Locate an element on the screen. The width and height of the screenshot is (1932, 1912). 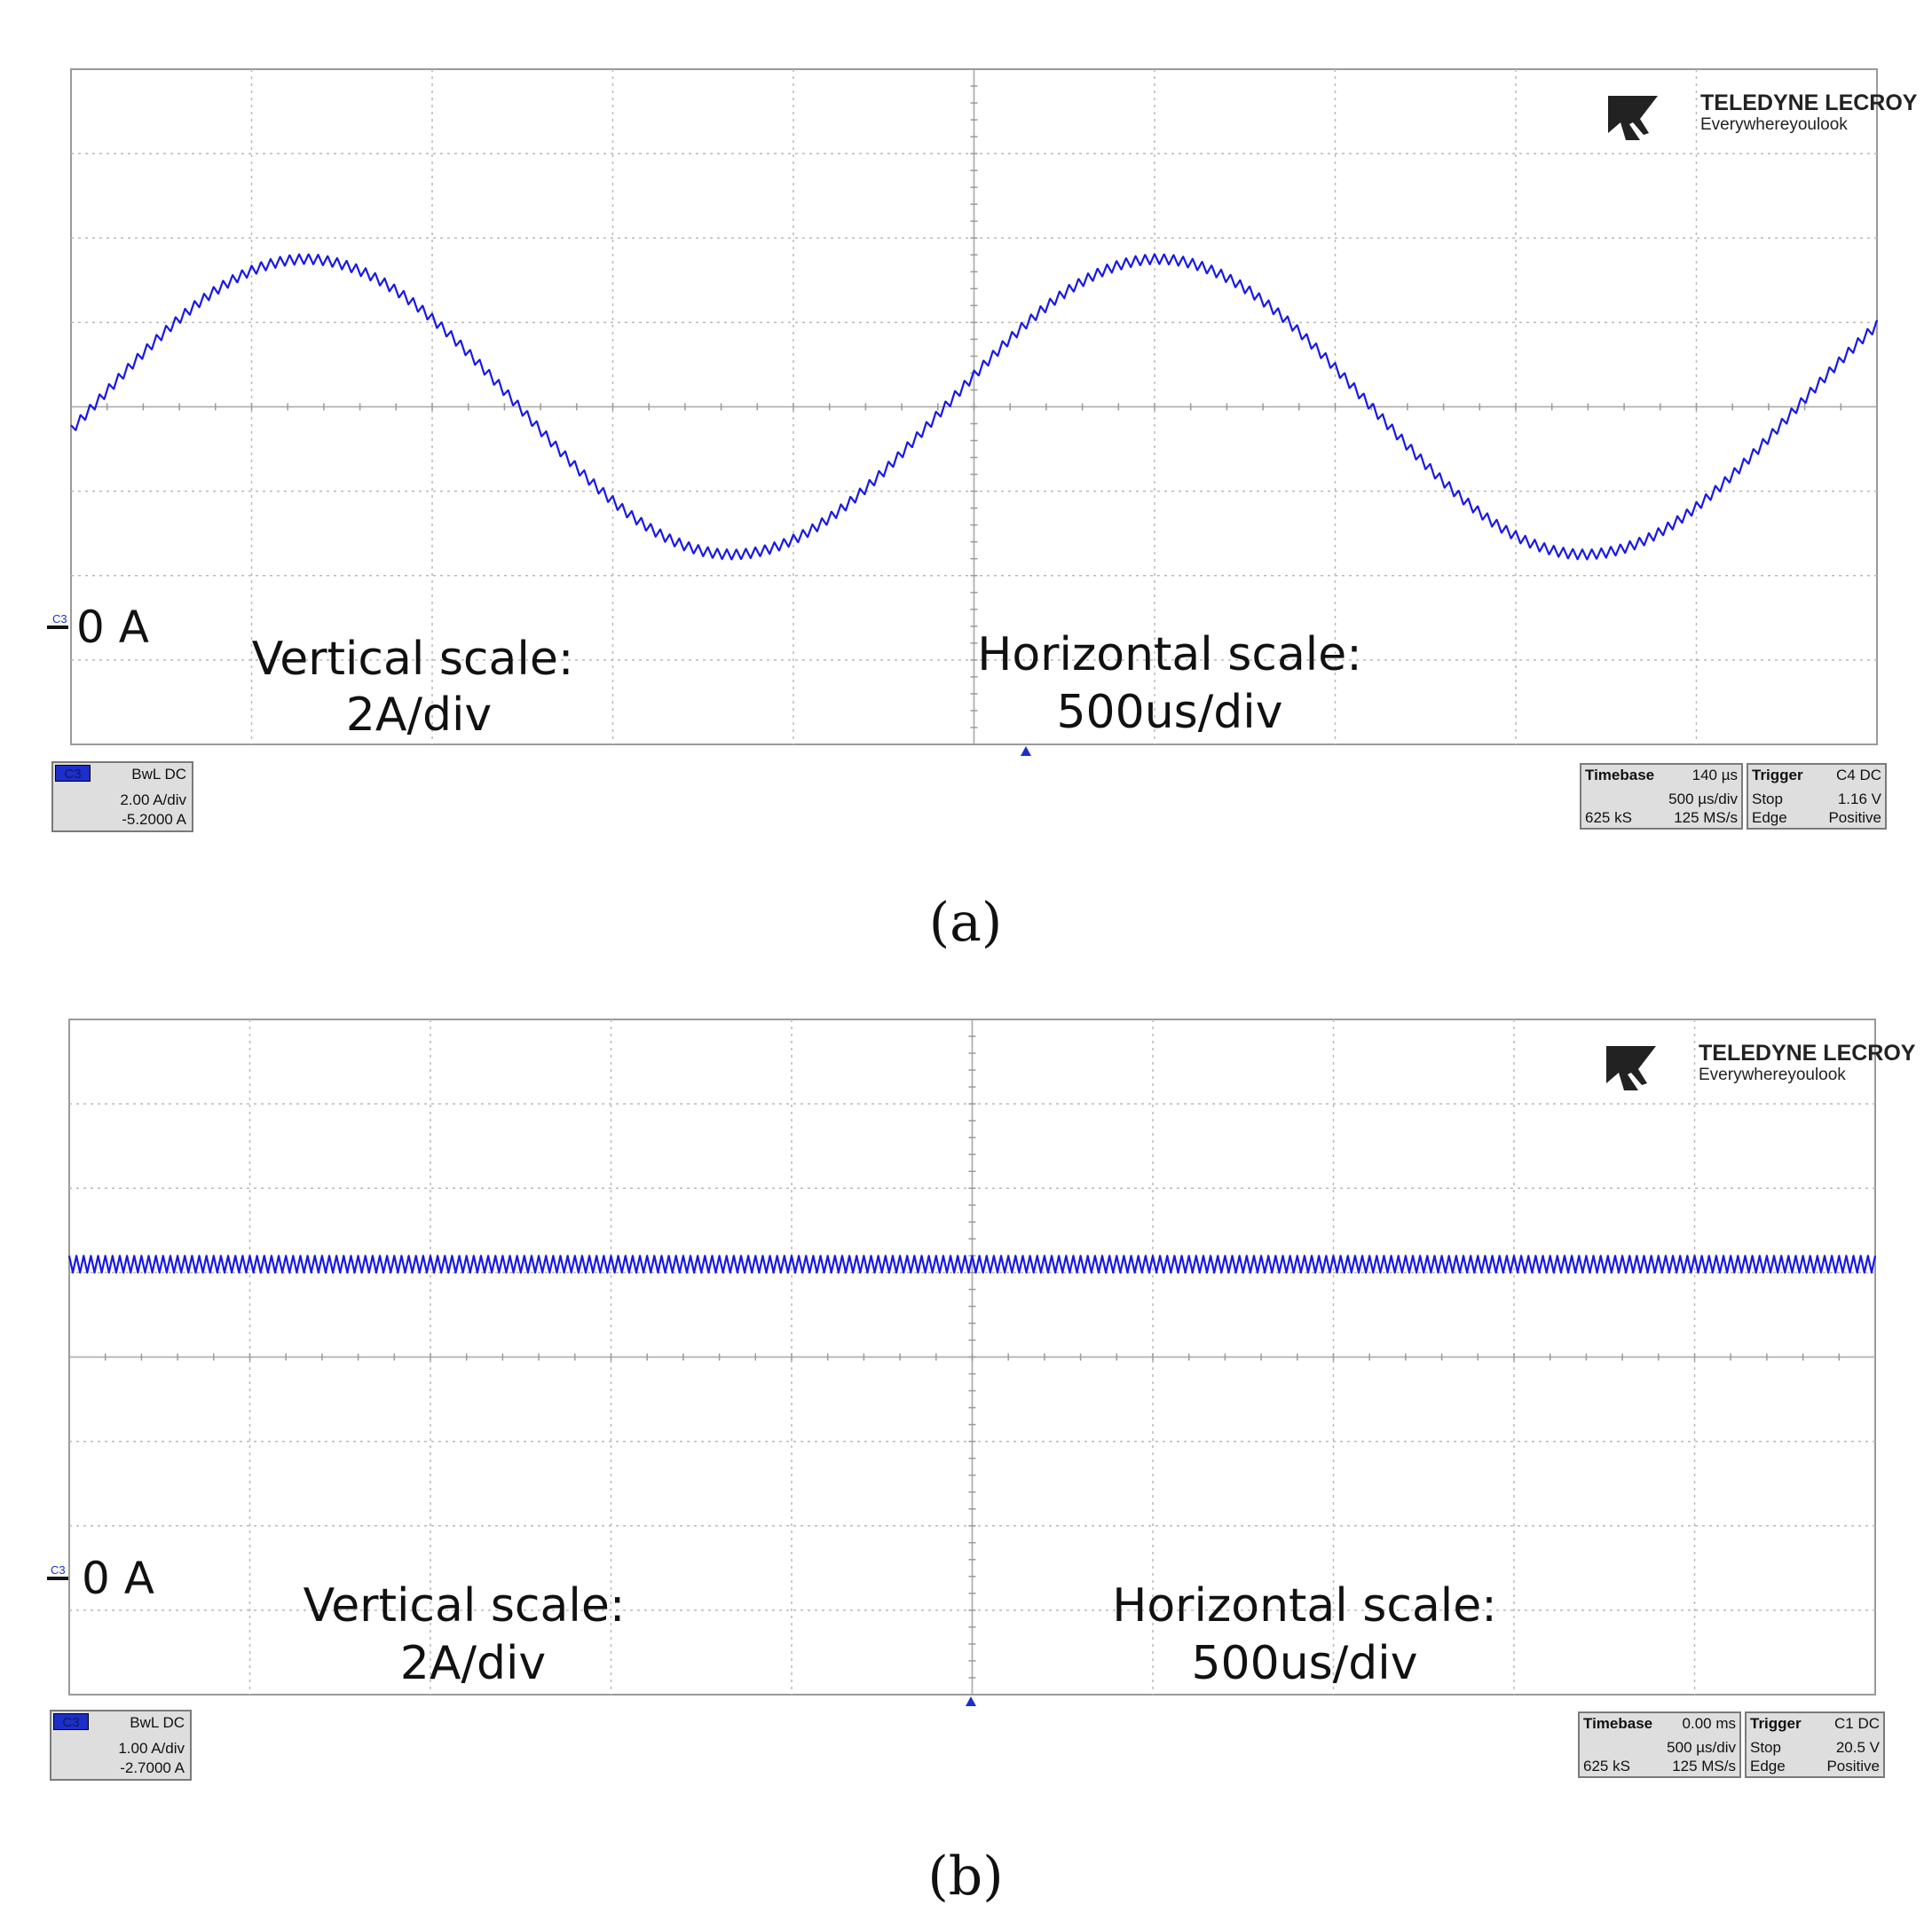
trigger-box: Trigger C4 DC Stop 1.16 V Edge Positive is located at coordinates (1817, 796).